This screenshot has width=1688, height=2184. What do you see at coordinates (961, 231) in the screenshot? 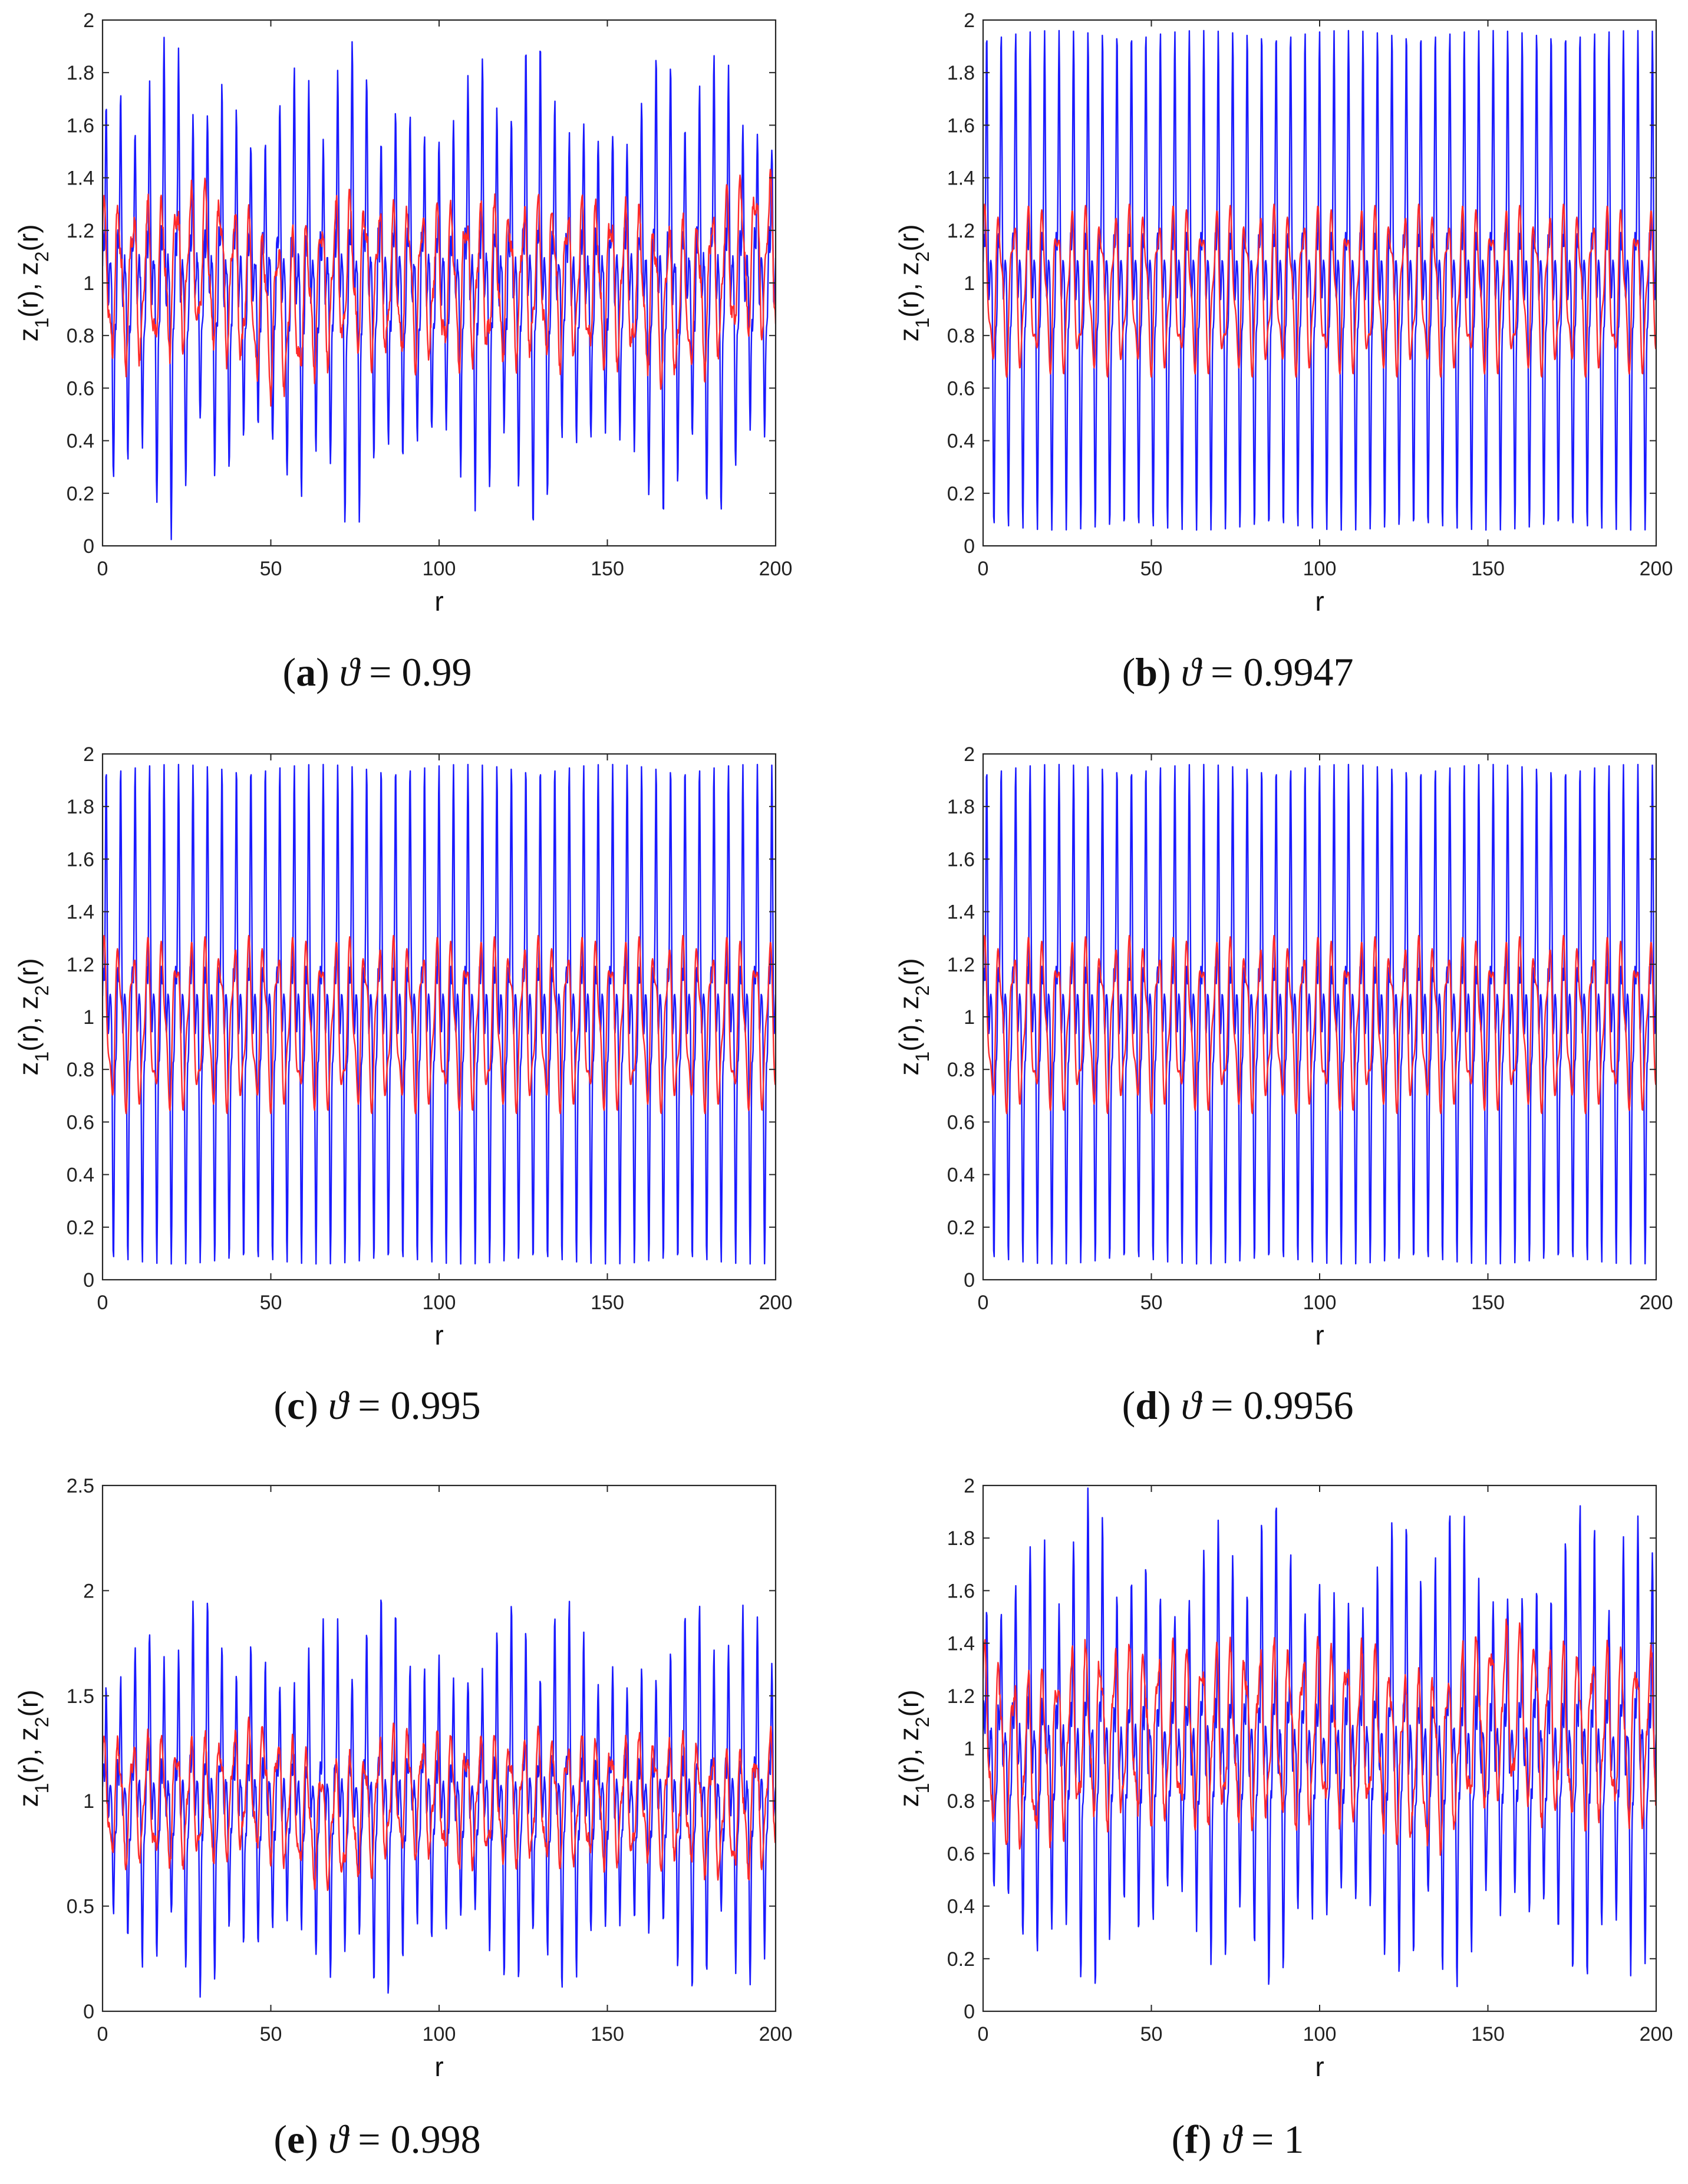
I see `y-tick-label-b: 1.2` at bounding box center [961, 231].